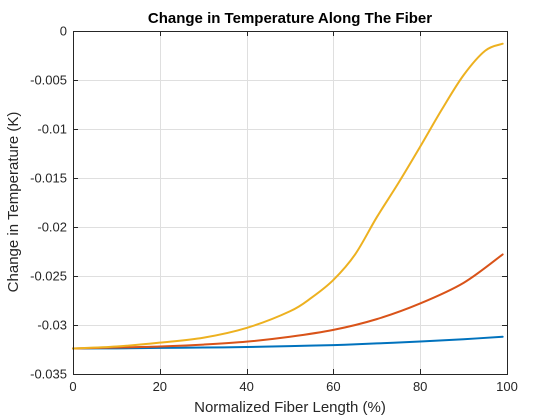  What do you see at coordinates (420, 386) in the screenshot?
I see `x-tick-label: 80` at bounding box center [420, 386].